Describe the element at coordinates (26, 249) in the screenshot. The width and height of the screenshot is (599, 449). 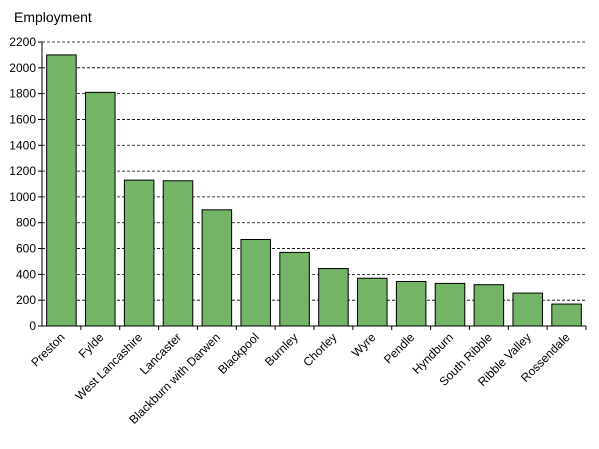
I see `y-tick-label: 600` at that location.